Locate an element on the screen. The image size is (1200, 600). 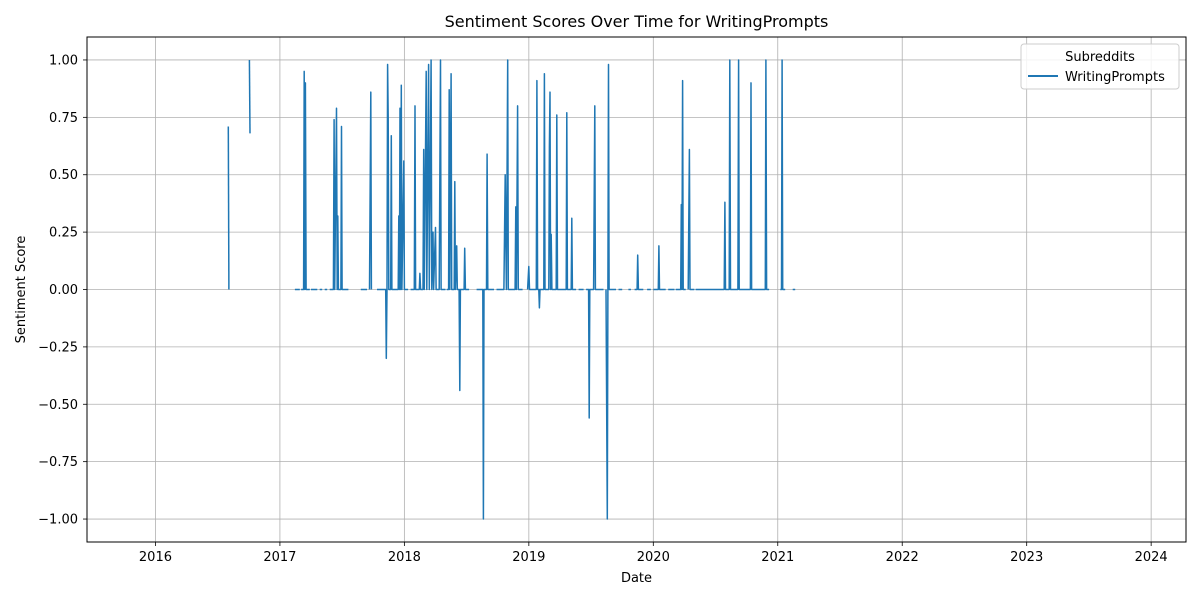
y-tick-label: 0.75 is located at coordinates (63, 118).